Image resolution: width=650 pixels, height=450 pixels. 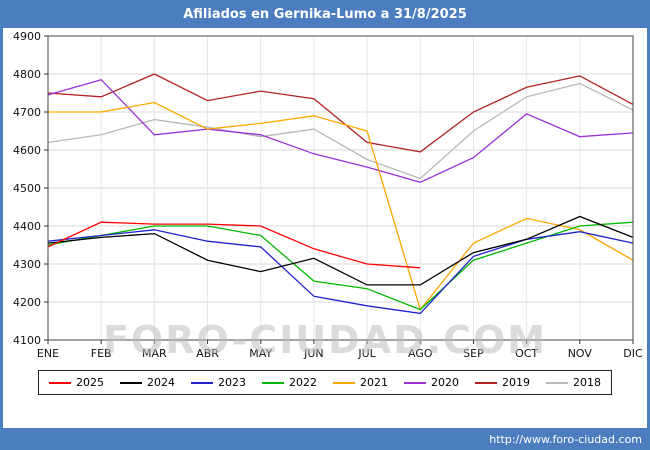 What do you see at coordinates (161, 382) in the screenshot?
I see `legend-label-2024: 2024` at bounding box center [161, 382].